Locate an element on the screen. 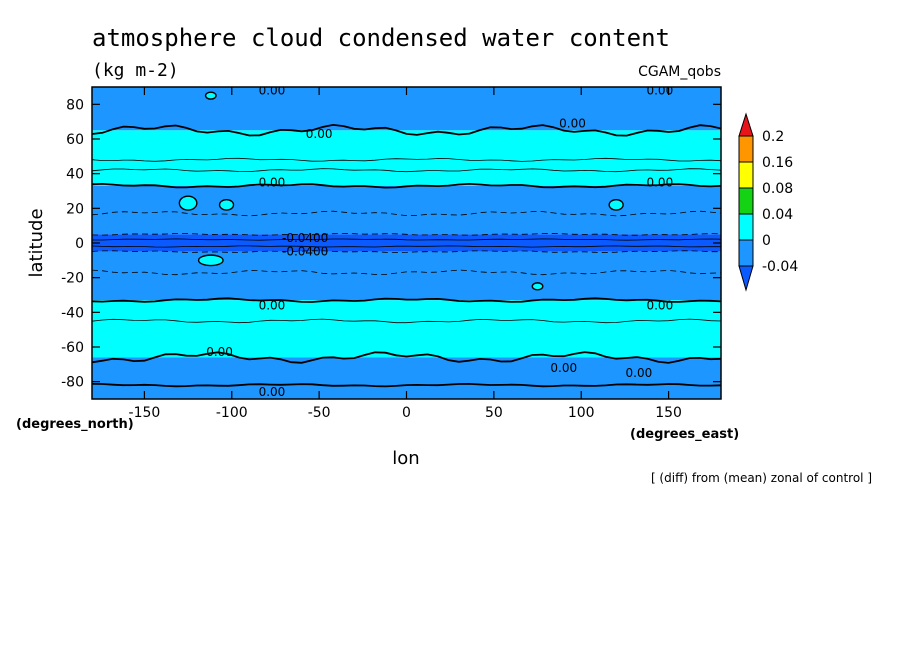 This screenshot has height=658, width=904. y-axis-label: latitude is located at coordinates (36, 242).